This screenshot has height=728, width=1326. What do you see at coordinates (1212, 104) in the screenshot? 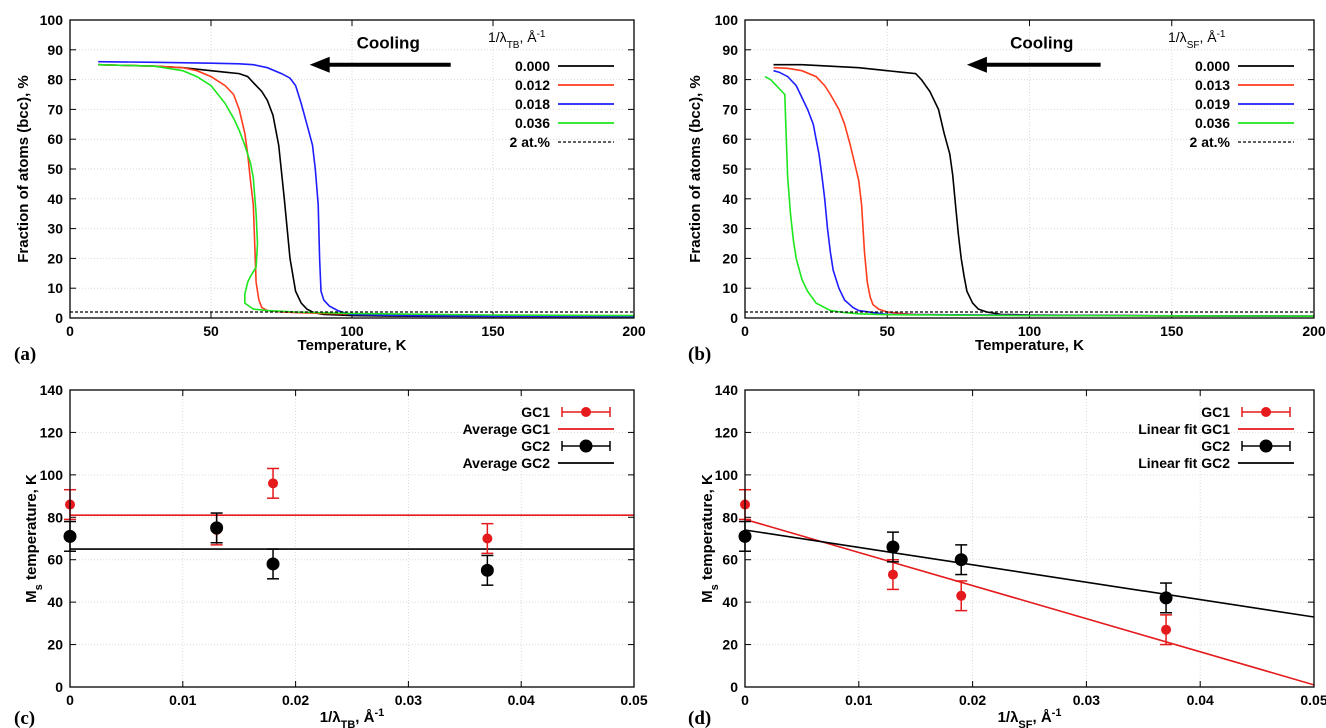
I see `legend-entry-label: 0.019` at bounding box center [1212, 104].